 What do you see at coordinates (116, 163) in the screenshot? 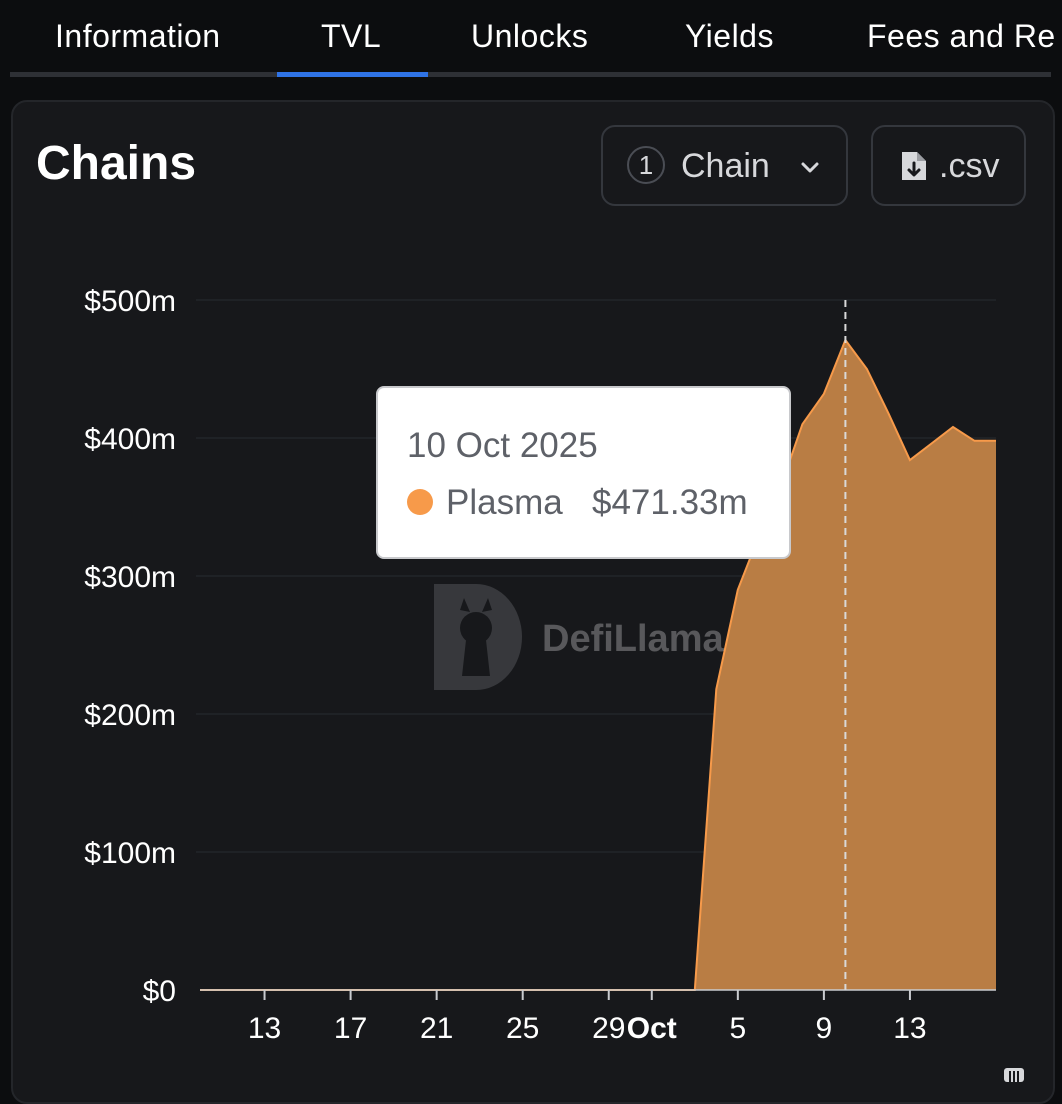
I see `card-title: Chains` at bounding box center [116, 163].